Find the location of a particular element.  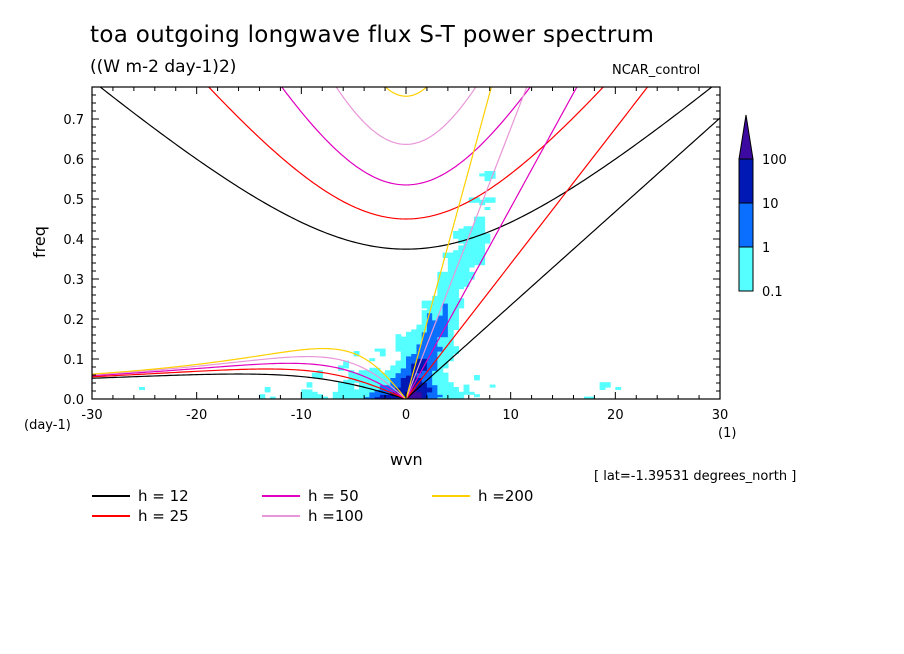

kelvin-curve is located at coordinates (466, 243).